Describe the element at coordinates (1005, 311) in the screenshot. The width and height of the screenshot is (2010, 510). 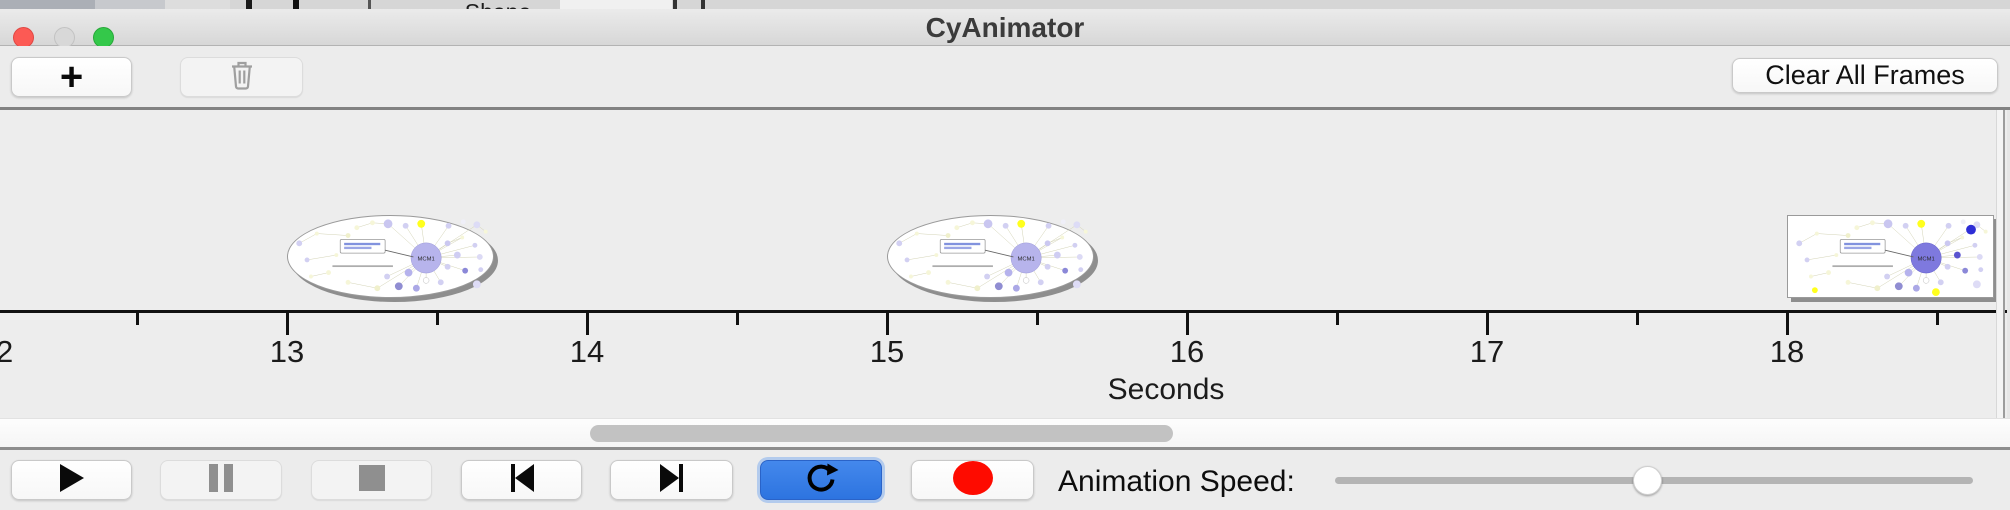
I see `timeline-axis-line` at that location.